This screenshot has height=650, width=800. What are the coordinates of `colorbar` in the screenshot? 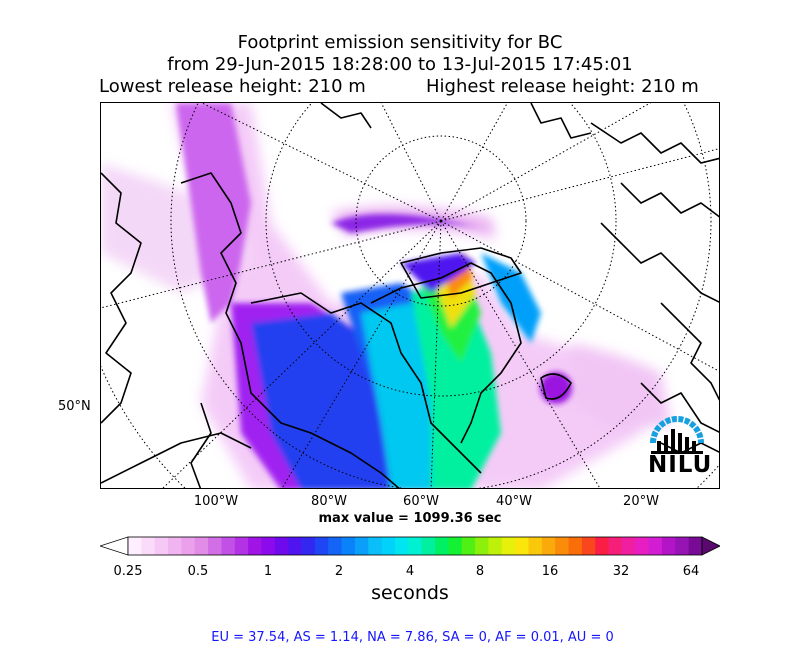 It's located at (410, 546).